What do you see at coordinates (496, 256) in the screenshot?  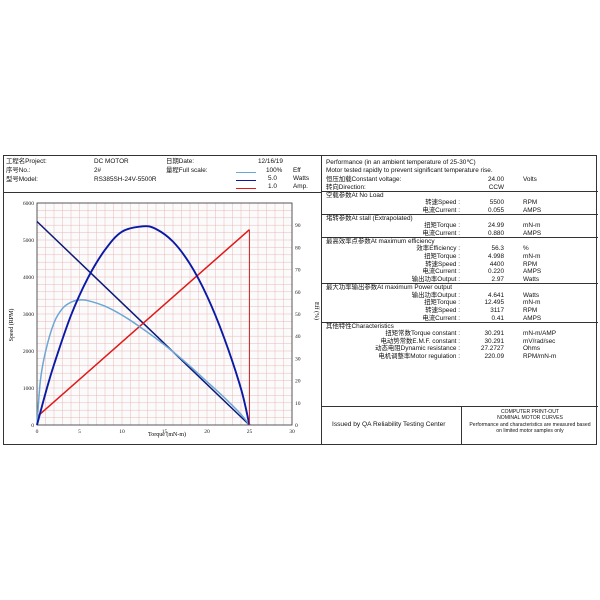 I see `perf-row-value: 4.998` at bounding box center [496, 256].